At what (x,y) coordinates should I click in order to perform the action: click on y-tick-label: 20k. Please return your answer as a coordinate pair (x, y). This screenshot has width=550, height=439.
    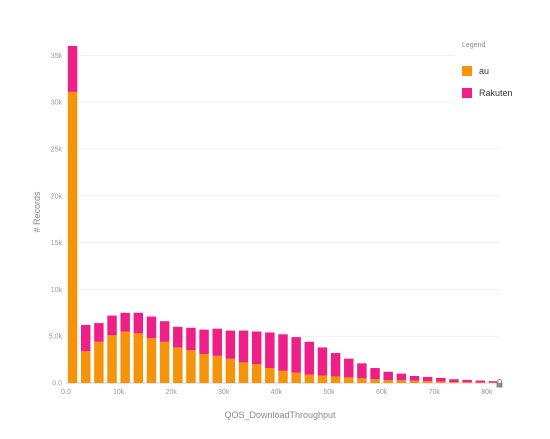
    Looking at the image, I should click on (57, 196).